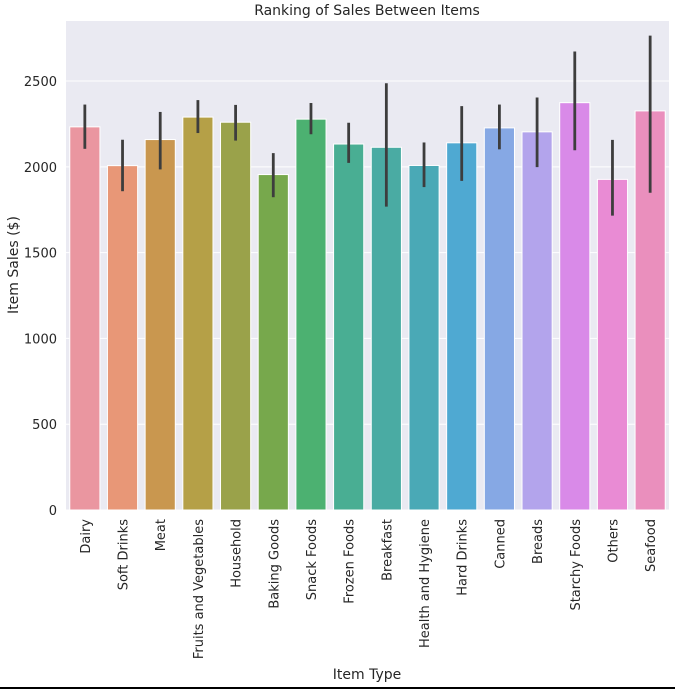 This screenshot has height=689, width=675. What do you see at coordinates (367, 675) in the screenshot?
I see `x-axis-label: Item Type` at bounding box center [367, 675].